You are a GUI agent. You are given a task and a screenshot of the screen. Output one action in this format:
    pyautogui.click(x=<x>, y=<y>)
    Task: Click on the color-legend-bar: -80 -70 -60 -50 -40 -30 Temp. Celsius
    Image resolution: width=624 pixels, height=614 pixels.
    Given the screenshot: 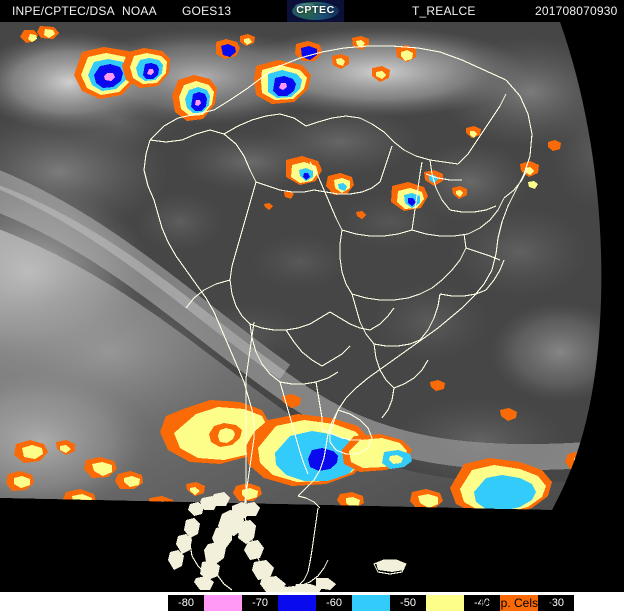 What is the action you would take?
    pyautogui.click(x=312, y=603)
    